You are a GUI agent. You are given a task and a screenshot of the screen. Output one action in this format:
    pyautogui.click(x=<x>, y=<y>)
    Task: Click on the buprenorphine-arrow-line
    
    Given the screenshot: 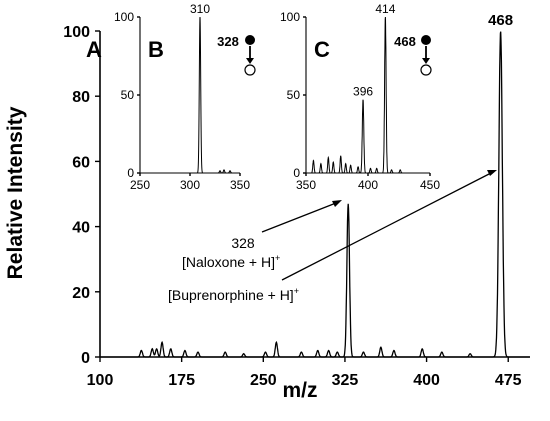 What is the action you would take?
    pyautogui.click(x=386, y=226)
    